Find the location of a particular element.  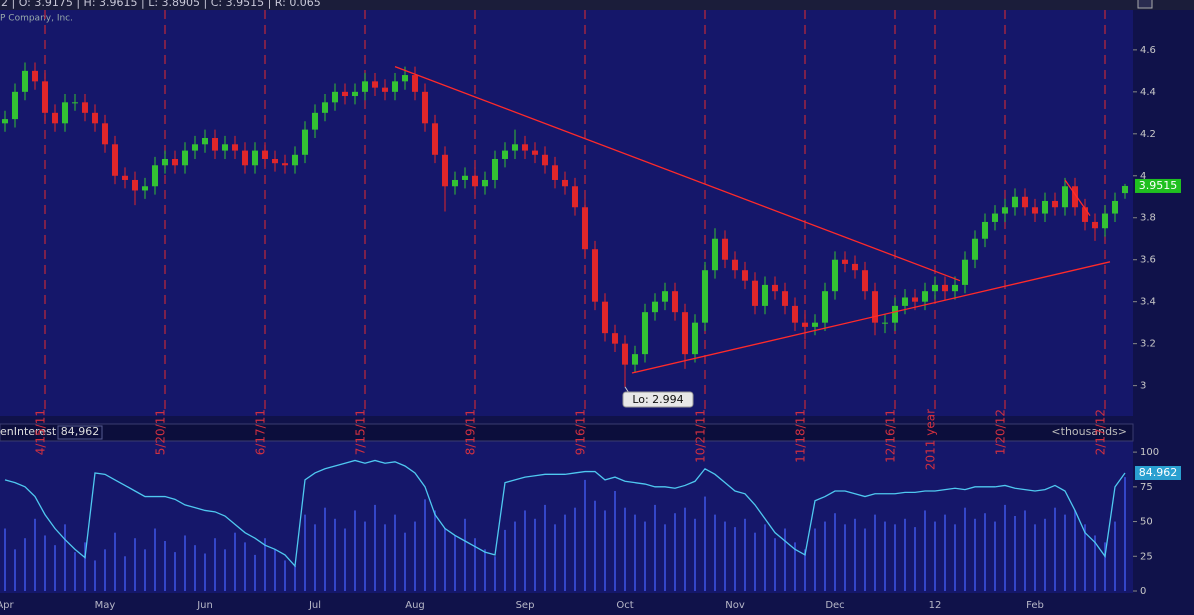

trendline is located at coordinates (1077, 198).